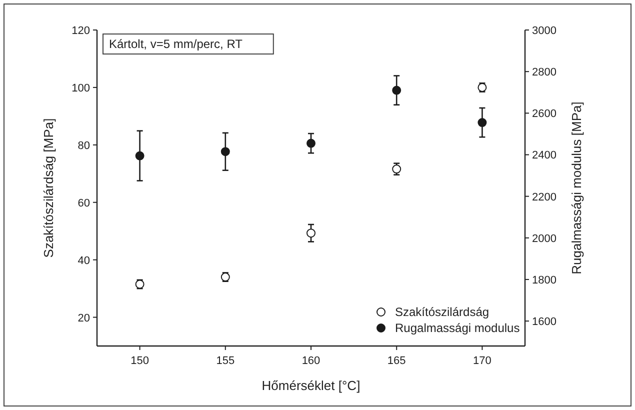 The width and height of the screenshot is (635, 410). What do you see at coordinates (544, 156) in the screenshot?
I see `y2-tick-label: 2400` at bounding box center [544, 156].